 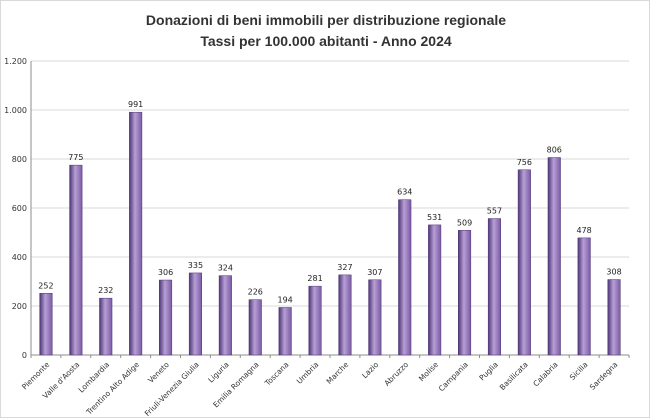 What do you see at coordinates (19, 208) in the screenshot?
I see `y-tick-label: 600` at bounding box center [19, 208].